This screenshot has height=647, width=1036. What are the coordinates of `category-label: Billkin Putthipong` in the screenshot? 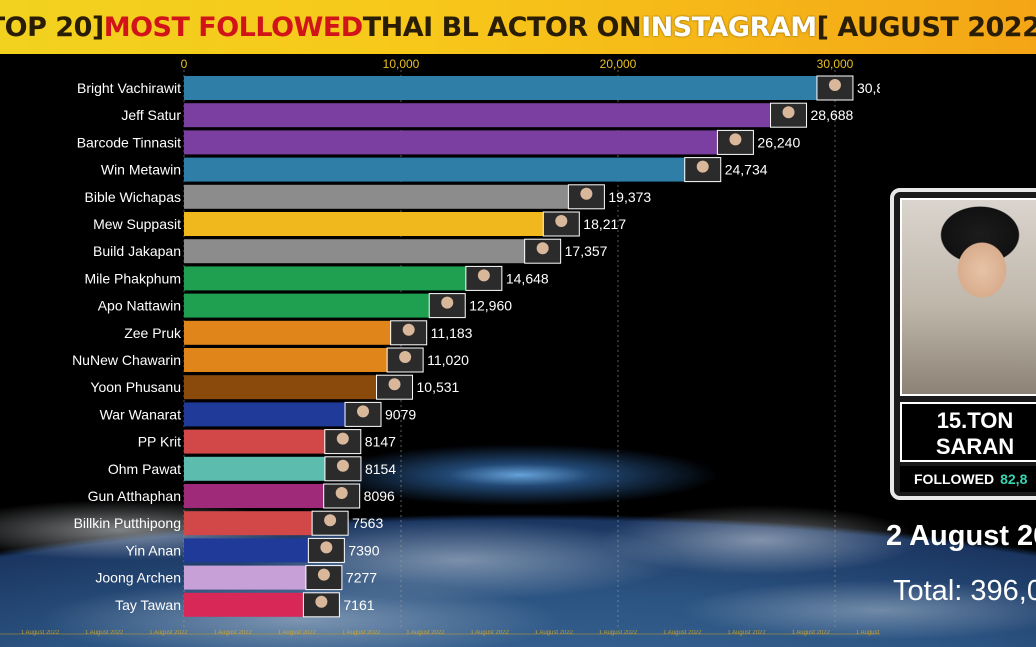 It's located at (127, 523).